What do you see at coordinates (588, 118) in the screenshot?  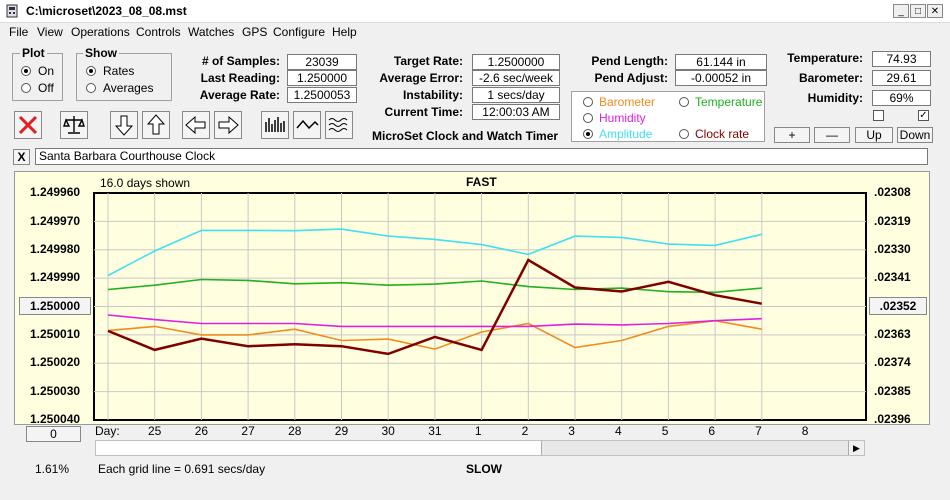 I see `humidity-radio` at bounding box center [588, 118].